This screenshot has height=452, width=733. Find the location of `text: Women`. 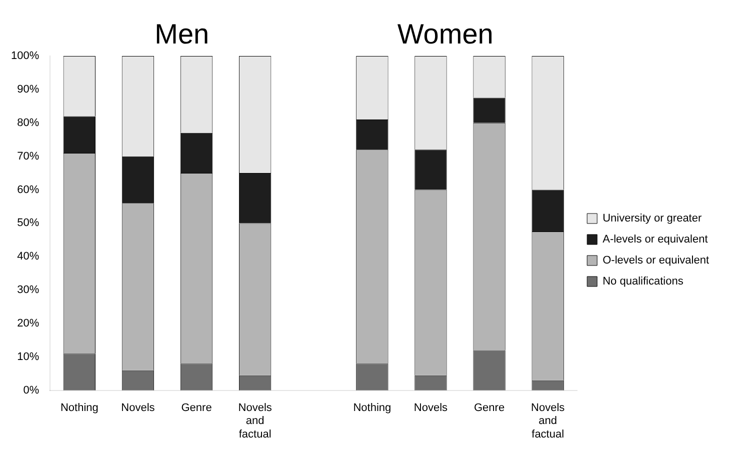

text: Women is located at coordinates (445, 34).